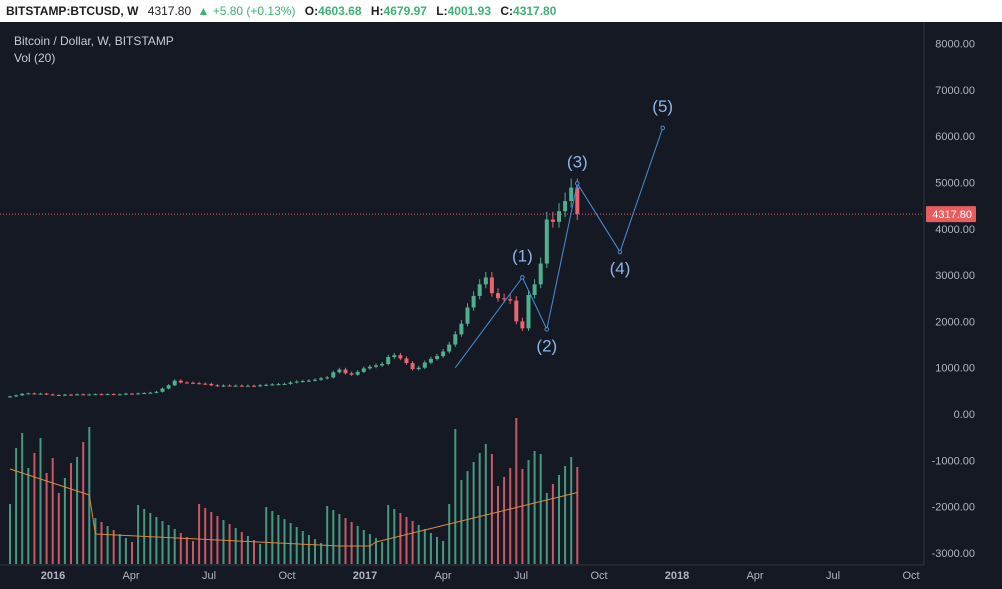 This screenshot has width=1002, height=589. Describe the element at coordinates (620, 252) in the screenshot. I see `wave-point` at that location.